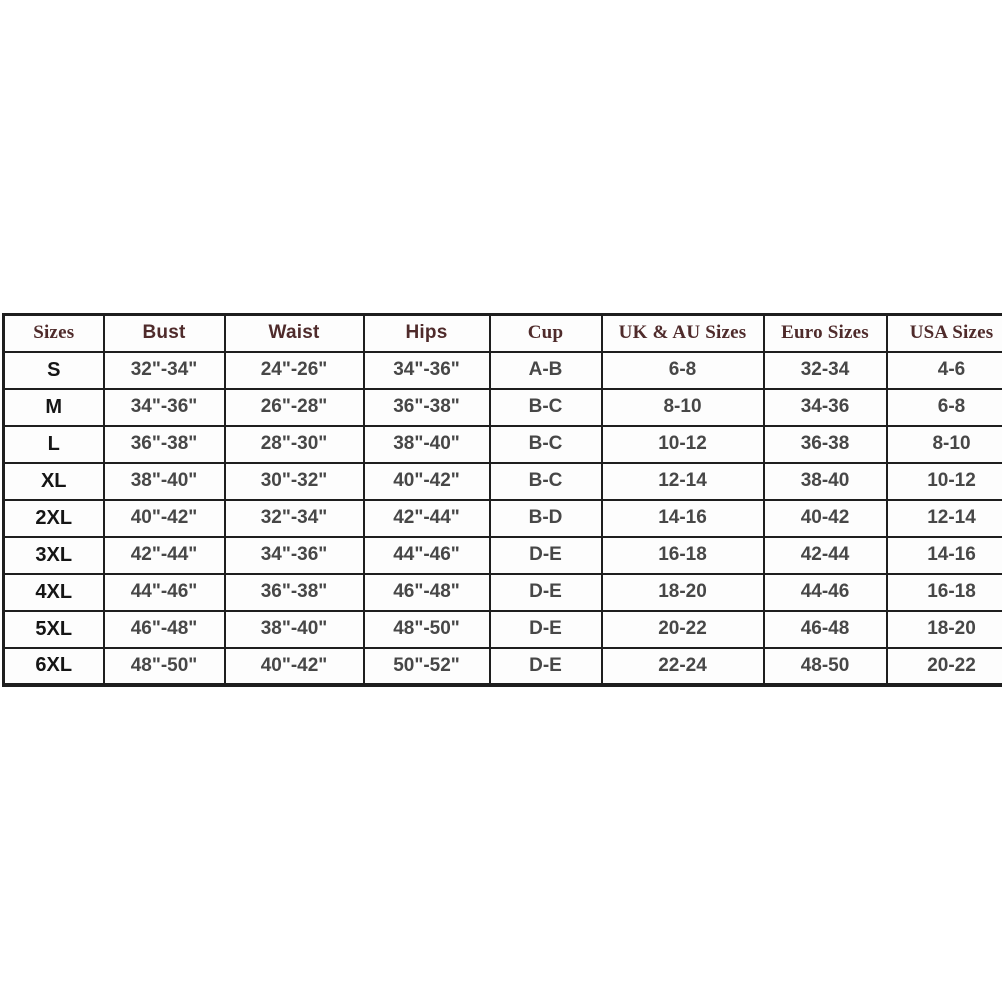  What do you see at coordinates (825, 555) in the screenshot?
I see `cell-euro-sizes: 42-44` at bounding box center [825, 555].